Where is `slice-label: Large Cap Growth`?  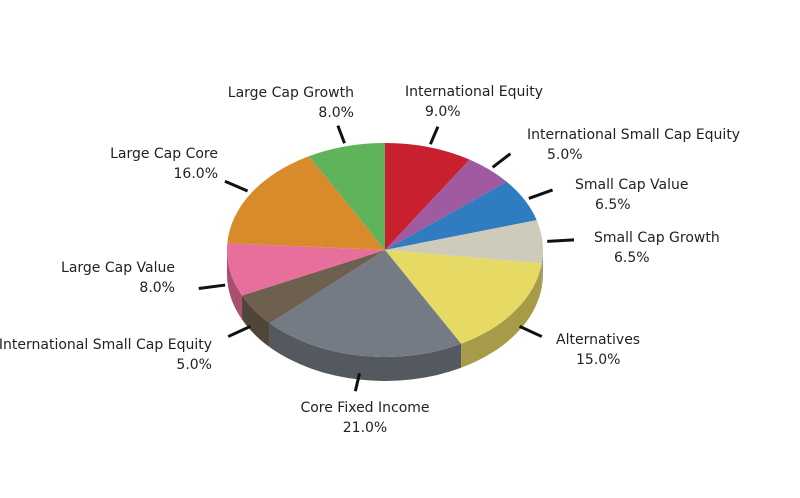
slice-label: Large Cap Growth is located at coordinates (291, 93).